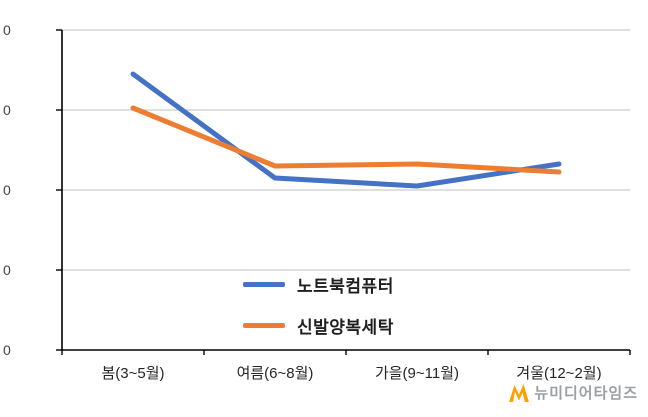 The height and width of the screenshot is (417, 648). Describe the element at coordinates (417, 373) in the screenshot. I see `x-axis-label: 가을(9~11월)` at that location.